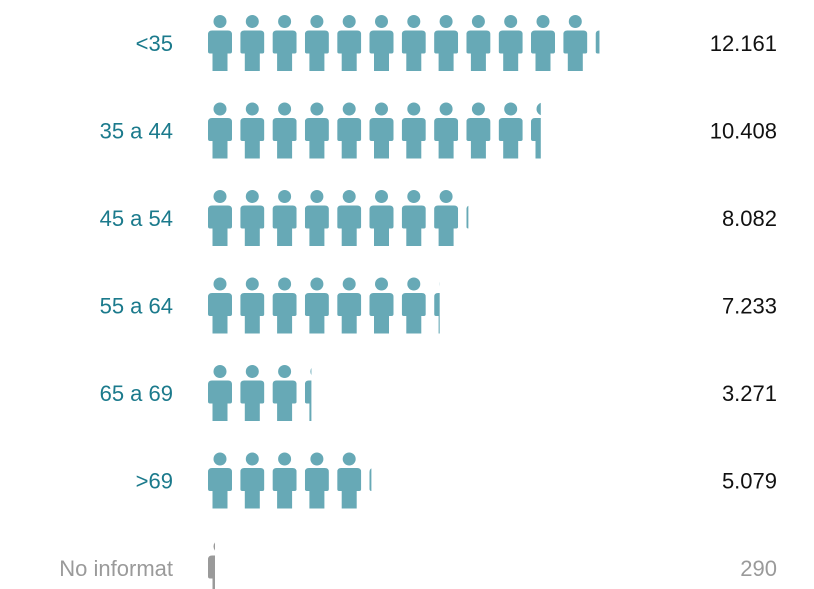  Describe the element at coordinates (154, 481) in the screenshot. I see `category-label: >69` at that location.